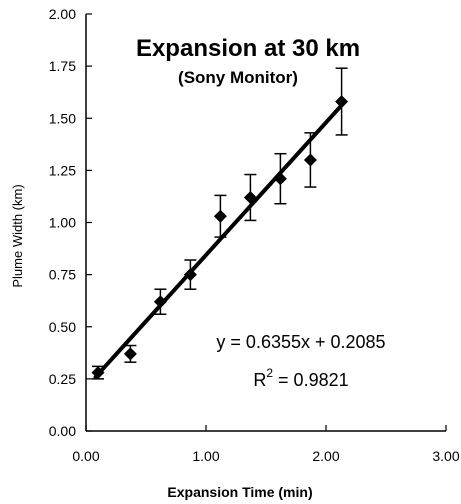  What do you see at coordinates (269, 373) in the screenshot?
I see `r2-superscript: 2` at bounding box center [269, 373].